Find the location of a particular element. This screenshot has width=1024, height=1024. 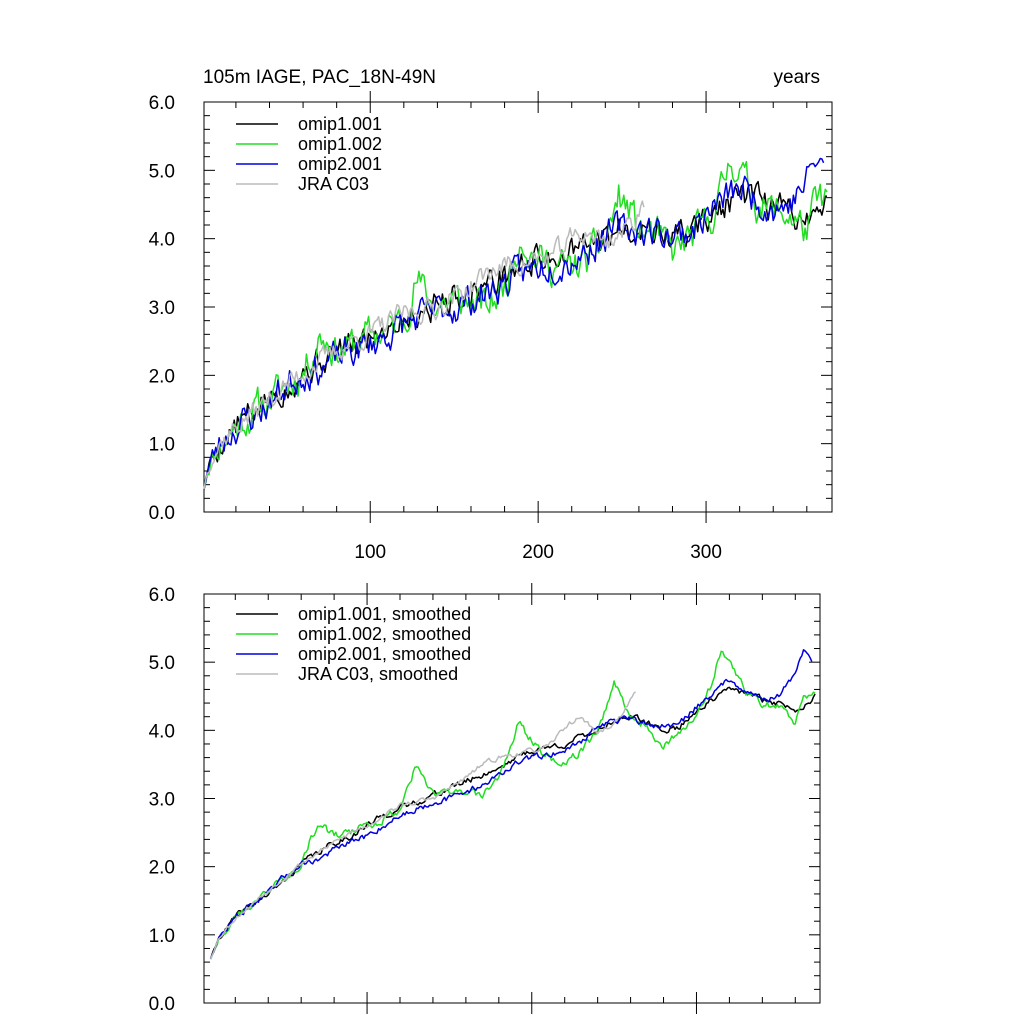

legend-label: omip1.002, smoothed is located at coordinates (384, 634).